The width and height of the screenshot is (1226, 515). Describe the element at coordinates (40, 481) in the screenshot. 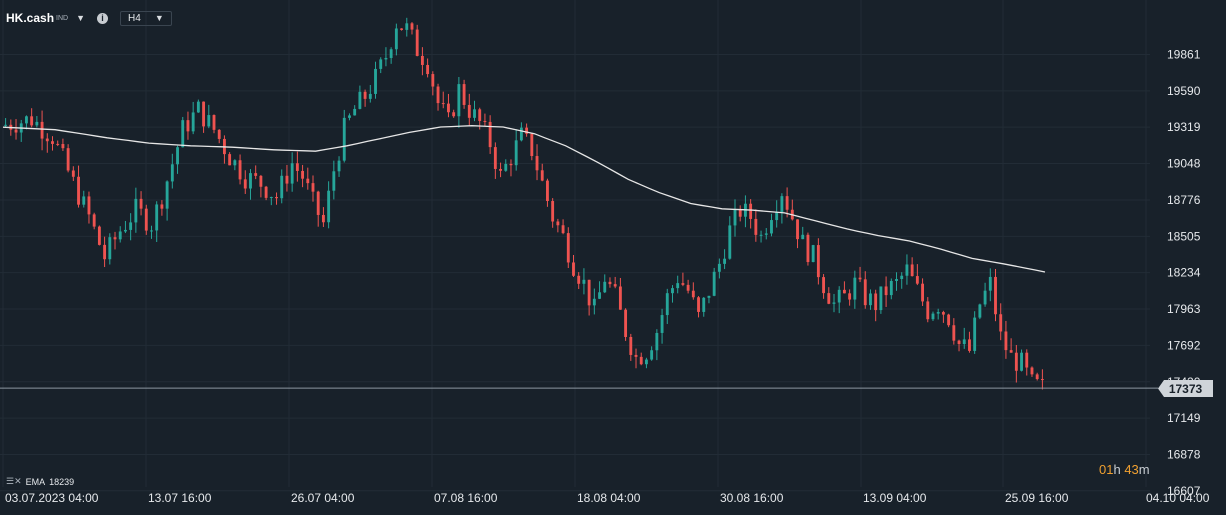

I see `indicator-legend: ☰✕ EMA 18239` at that location.